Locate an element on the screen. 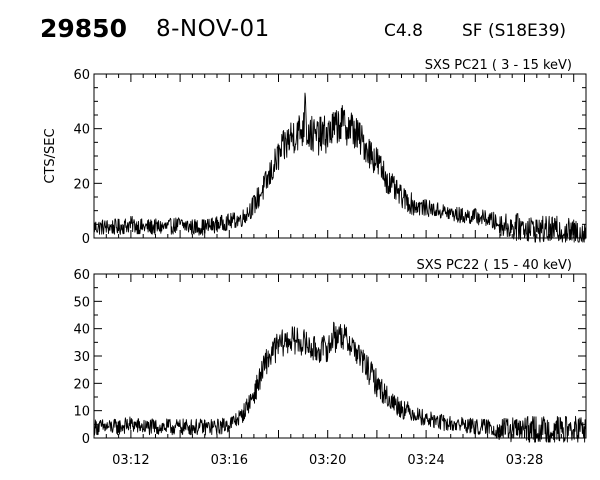 This screenshot has width=600, height=480. x-tick-label: 03:28 is located at coordinates (524, 460).